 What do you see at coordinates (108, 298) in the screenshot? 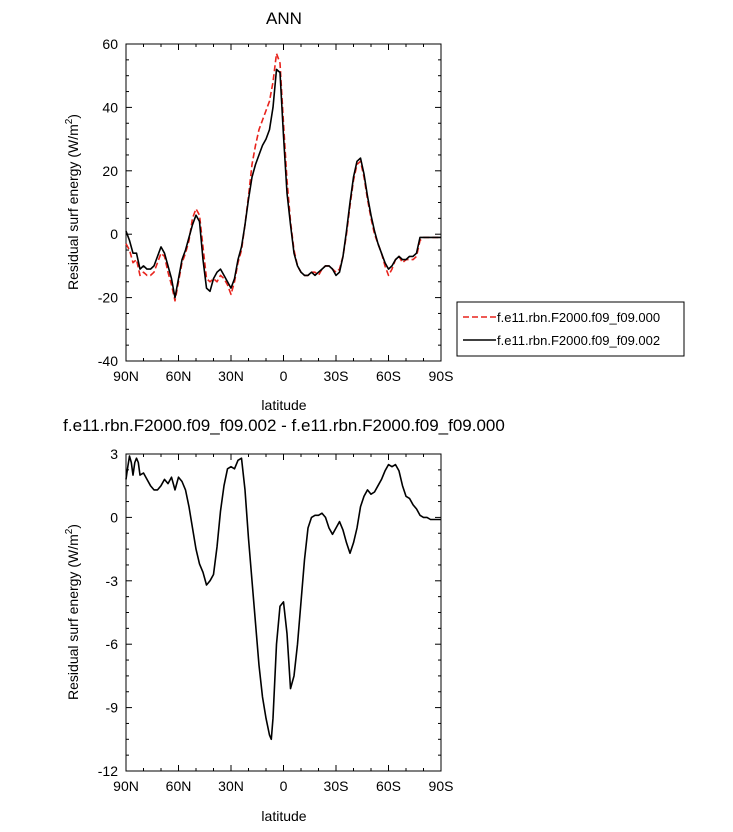
I see `y-tick-label: -20` at bounding box center [108, 298].